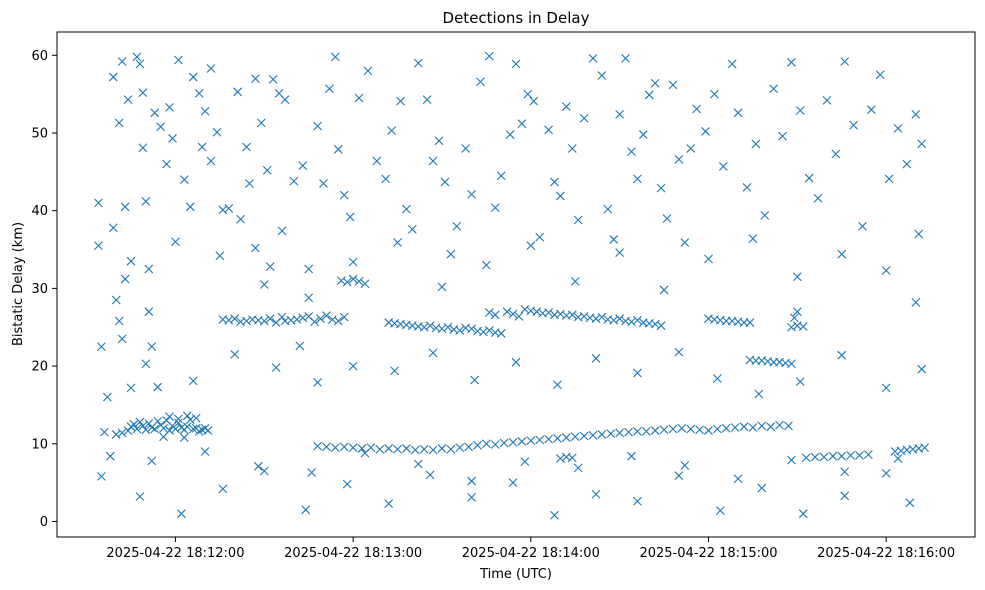  What do you see at coordinates (39, 134) in the screenshot?
I see `y-tick-label: 50` at bounding box center [39, 134].